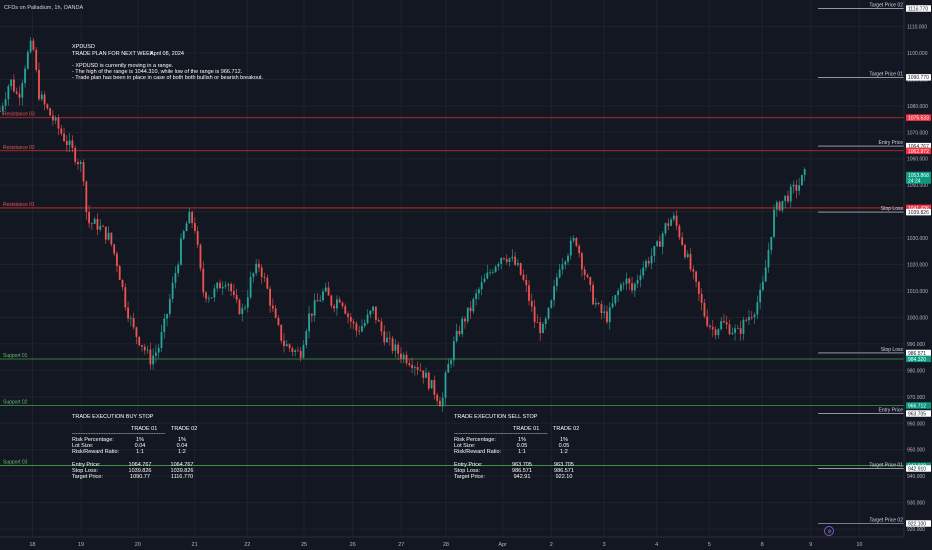 This screenshot has width=932, height=550. Describe the element at coordinates (916, 371) in the screenshot. I see `price-tick-label: 980.000` at that location.